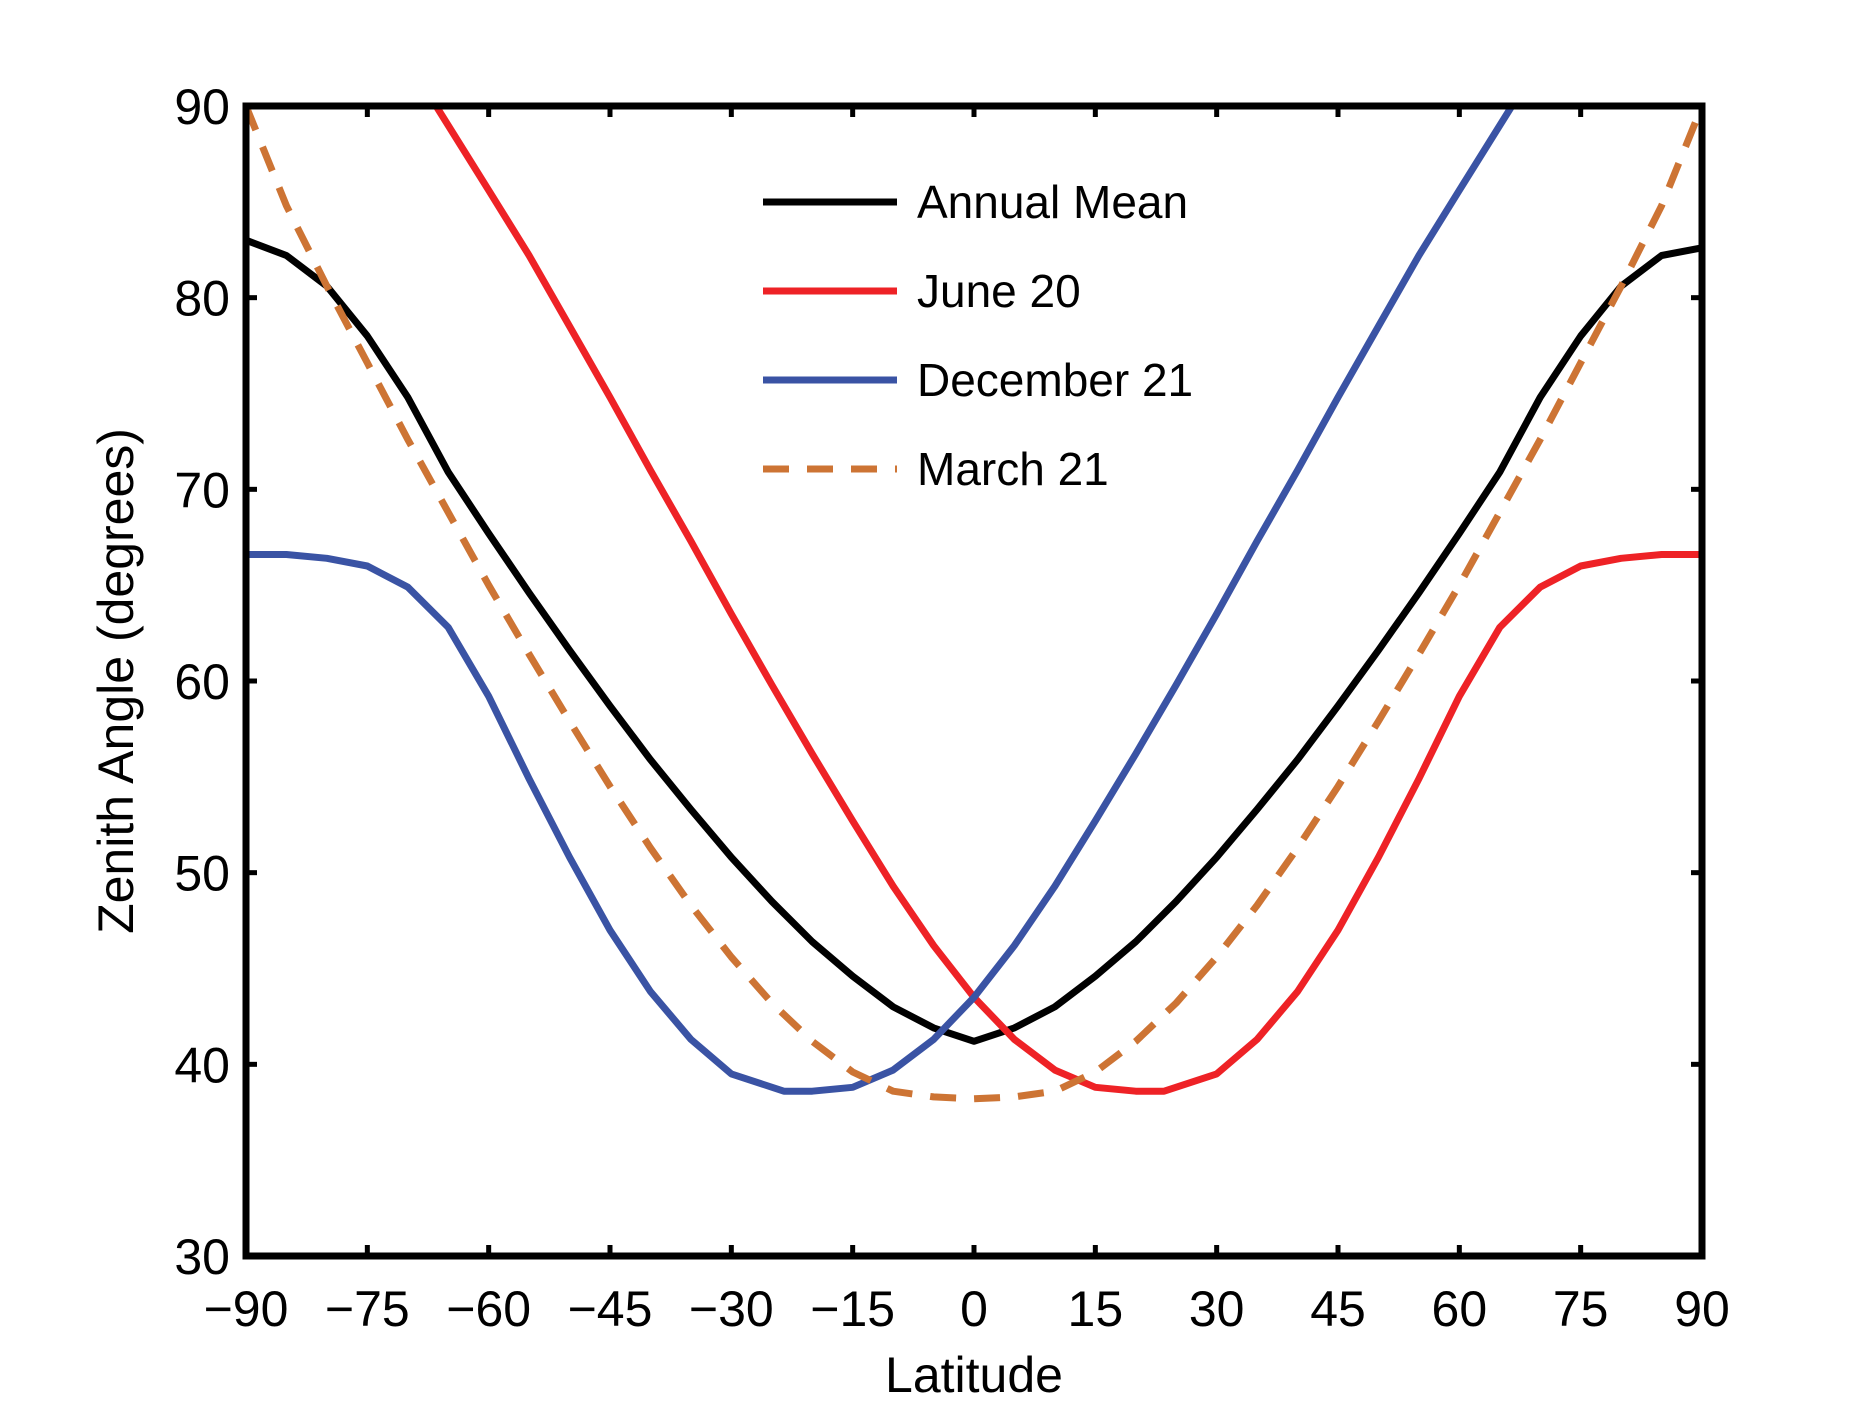  I want to click on x-tick-label: −90, so click(246, 1309).